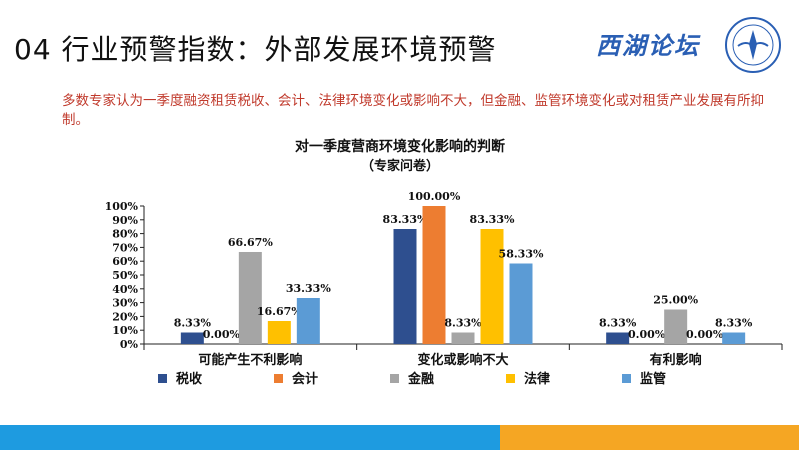 The height and width of the screenshot is (450, 799). Describe the element at coordinates (125, 289) in the screenshot. I see `y-tick-label: 40%` at that location.